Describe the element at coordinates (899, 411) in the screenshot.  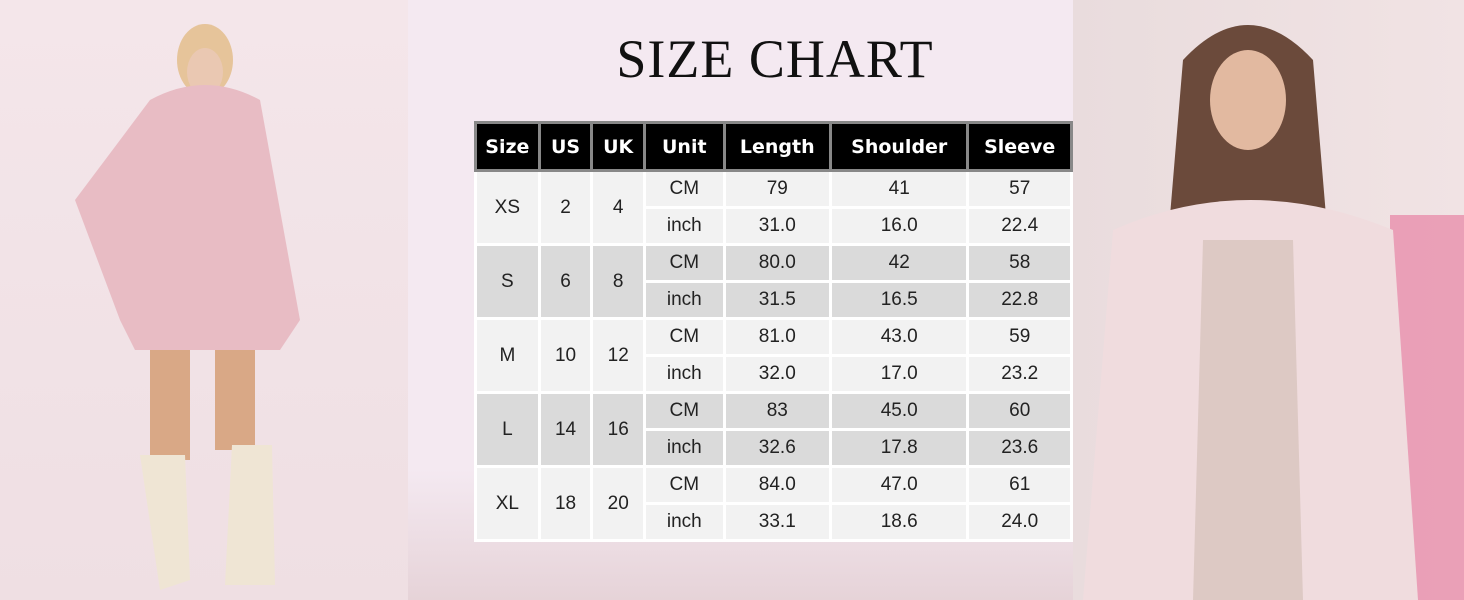
I see `cell-shoulder: 45.0` at that location.